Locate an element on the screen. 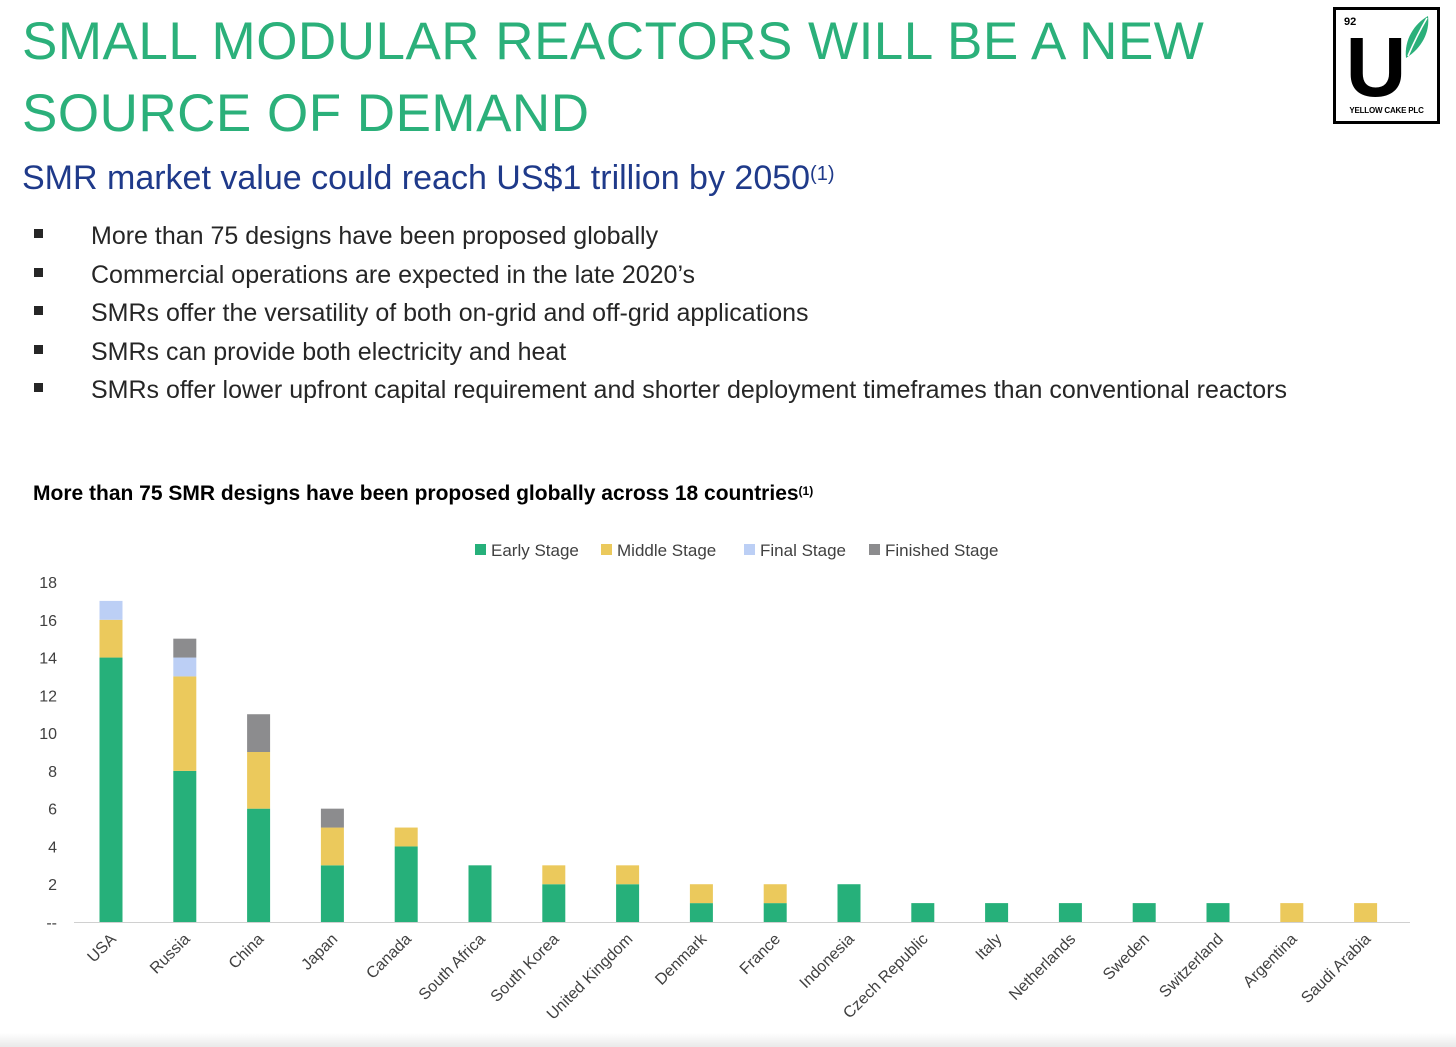 This screenshot has height=1047, width=1456. y-tick-label: 8 is located at coordinates (52, 772).